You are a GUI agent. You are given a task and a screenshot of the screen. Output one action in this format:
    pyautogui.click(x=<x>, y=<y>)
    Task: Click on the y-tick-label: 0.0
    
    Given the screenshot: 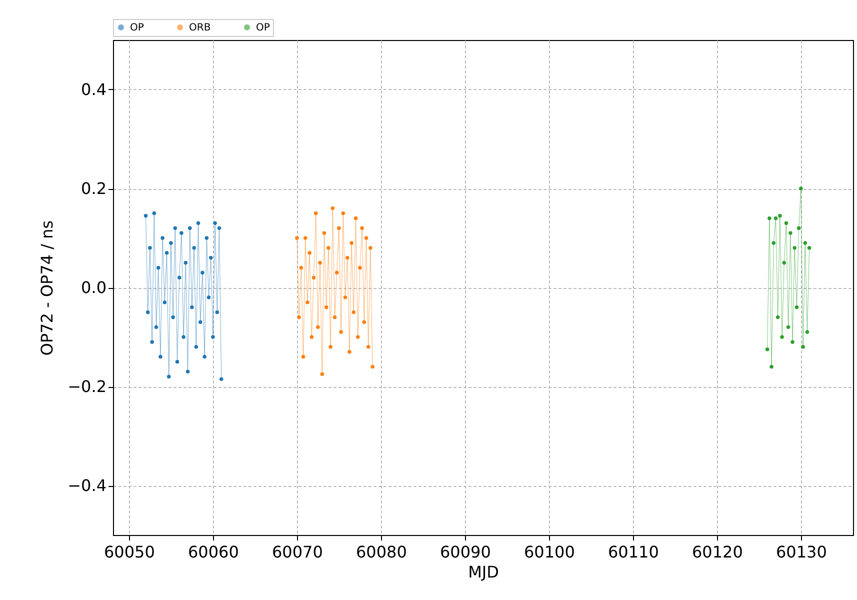 What is the action you would take?
    pyautogui.click(x=93, y=287)
    